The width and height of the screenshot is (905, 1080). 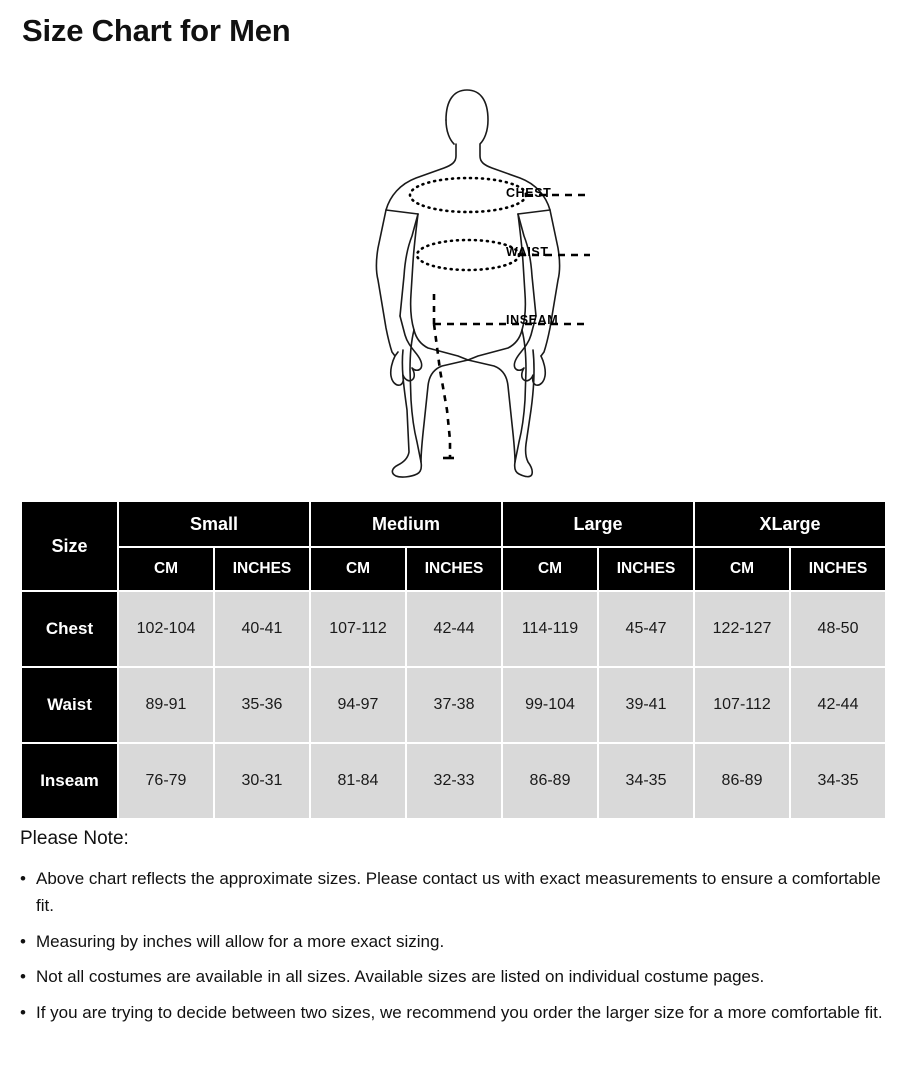 What do you see at coordinates (742, 629) in the screenshot?
I see `cell-chest-xlarge-cm: 122-127` at bounding box center [742, 629].